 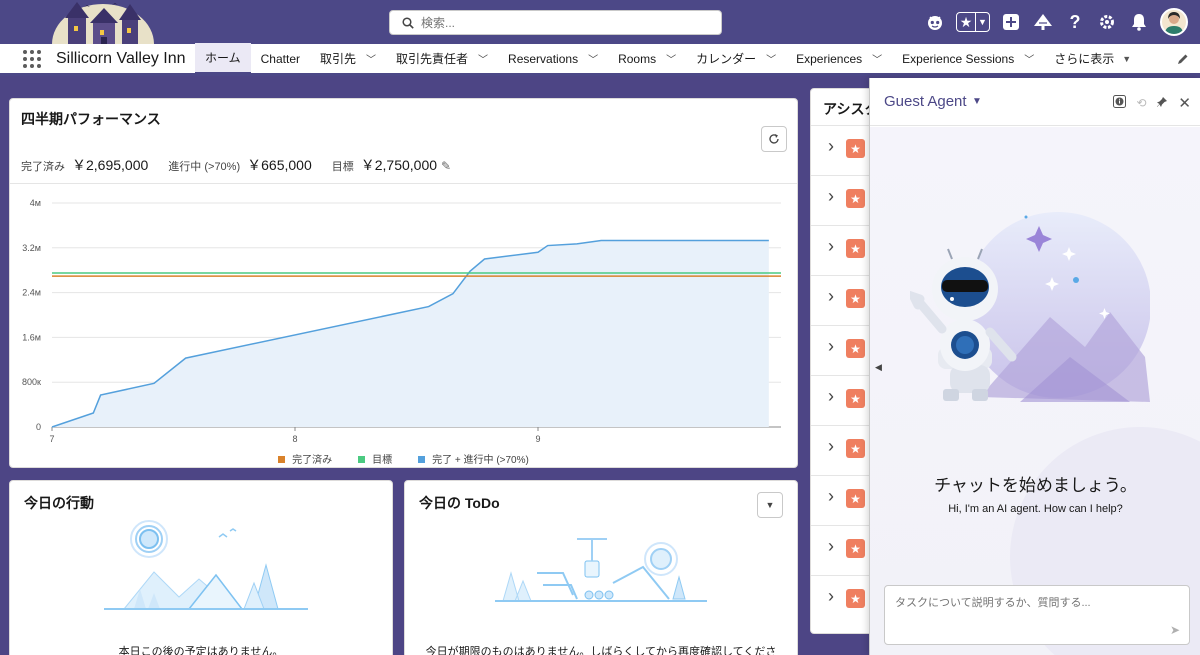 What do you see at coordinates (338, 59) in the screenshot?
I see `tab-label: 取引先` at bounding box center [338, 59].